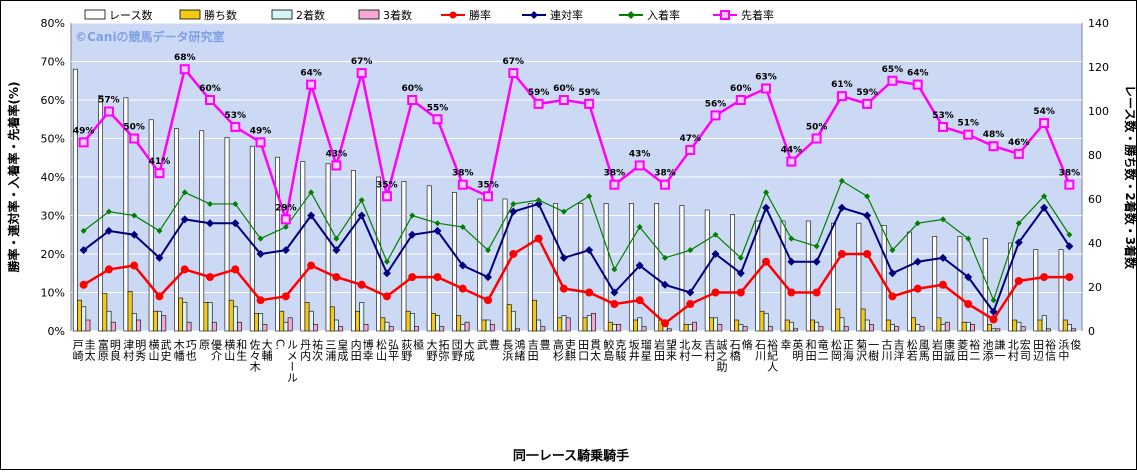 The width and height of the screenshot is (1137, 473). What do you see at coordinates (53, 23) in the screenshot?
I see `left-tick-label: 80%` at bounding box center [53, 23].